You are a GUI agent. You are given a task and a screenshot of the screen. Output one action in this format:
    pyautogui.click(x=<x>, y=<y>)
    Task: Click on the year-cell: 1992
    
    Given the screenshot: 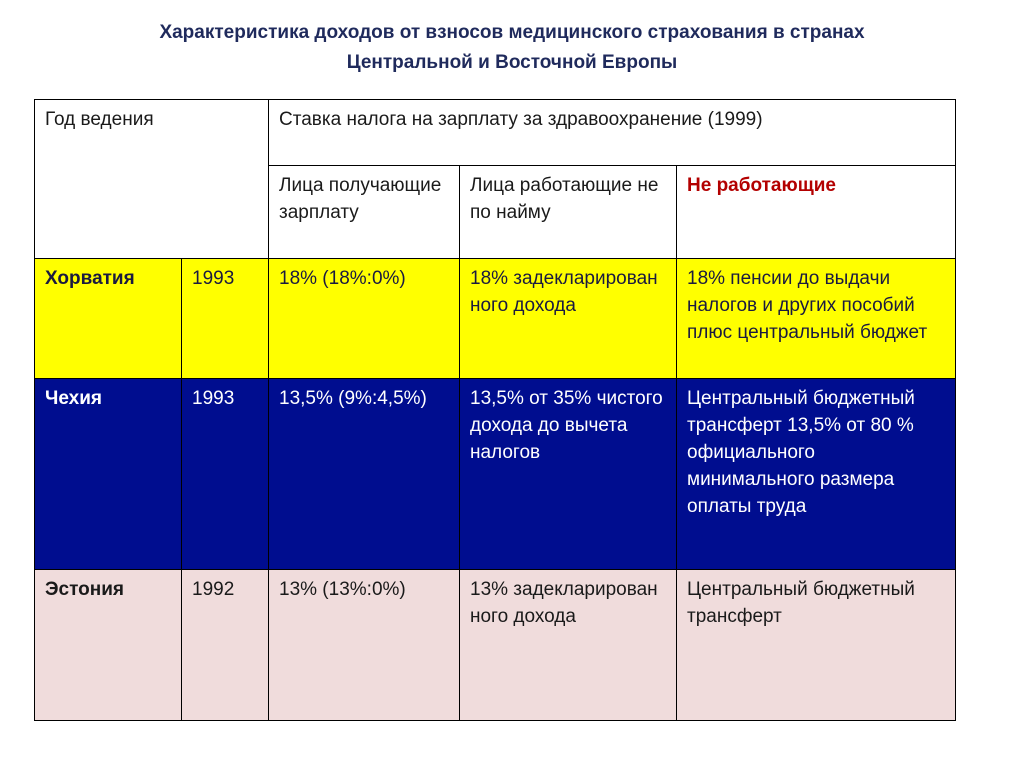 What is the action you would take?
    pyautogui.click(x=225, y=645)
    